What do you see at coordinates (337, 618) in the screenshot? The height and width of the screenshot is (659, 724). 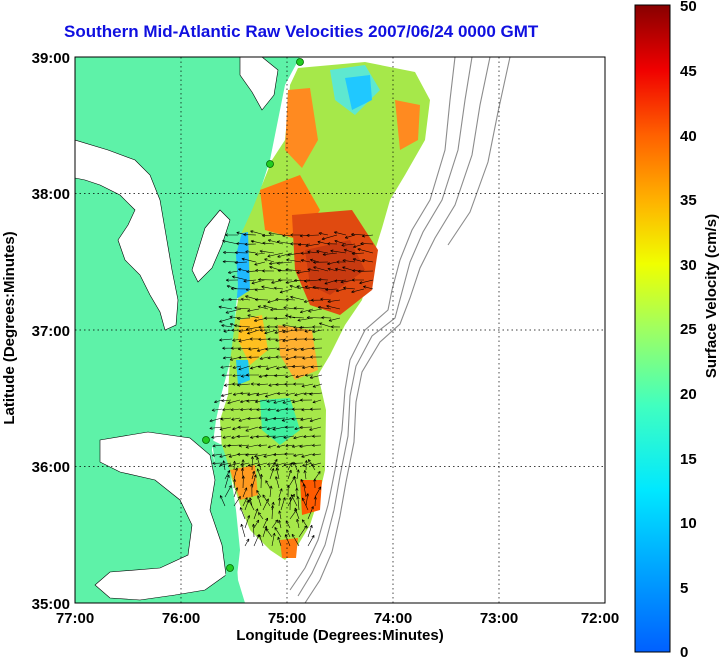 I see `x-axis-ticks: 77:00 76:00 75:00 74:00 73:00 72:00` at bounding box center [337, 618].